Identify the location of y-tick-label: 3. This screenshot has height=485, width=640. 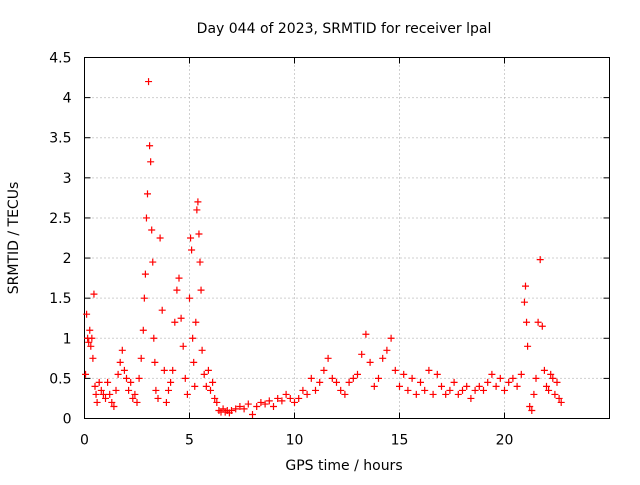
(67, 179).